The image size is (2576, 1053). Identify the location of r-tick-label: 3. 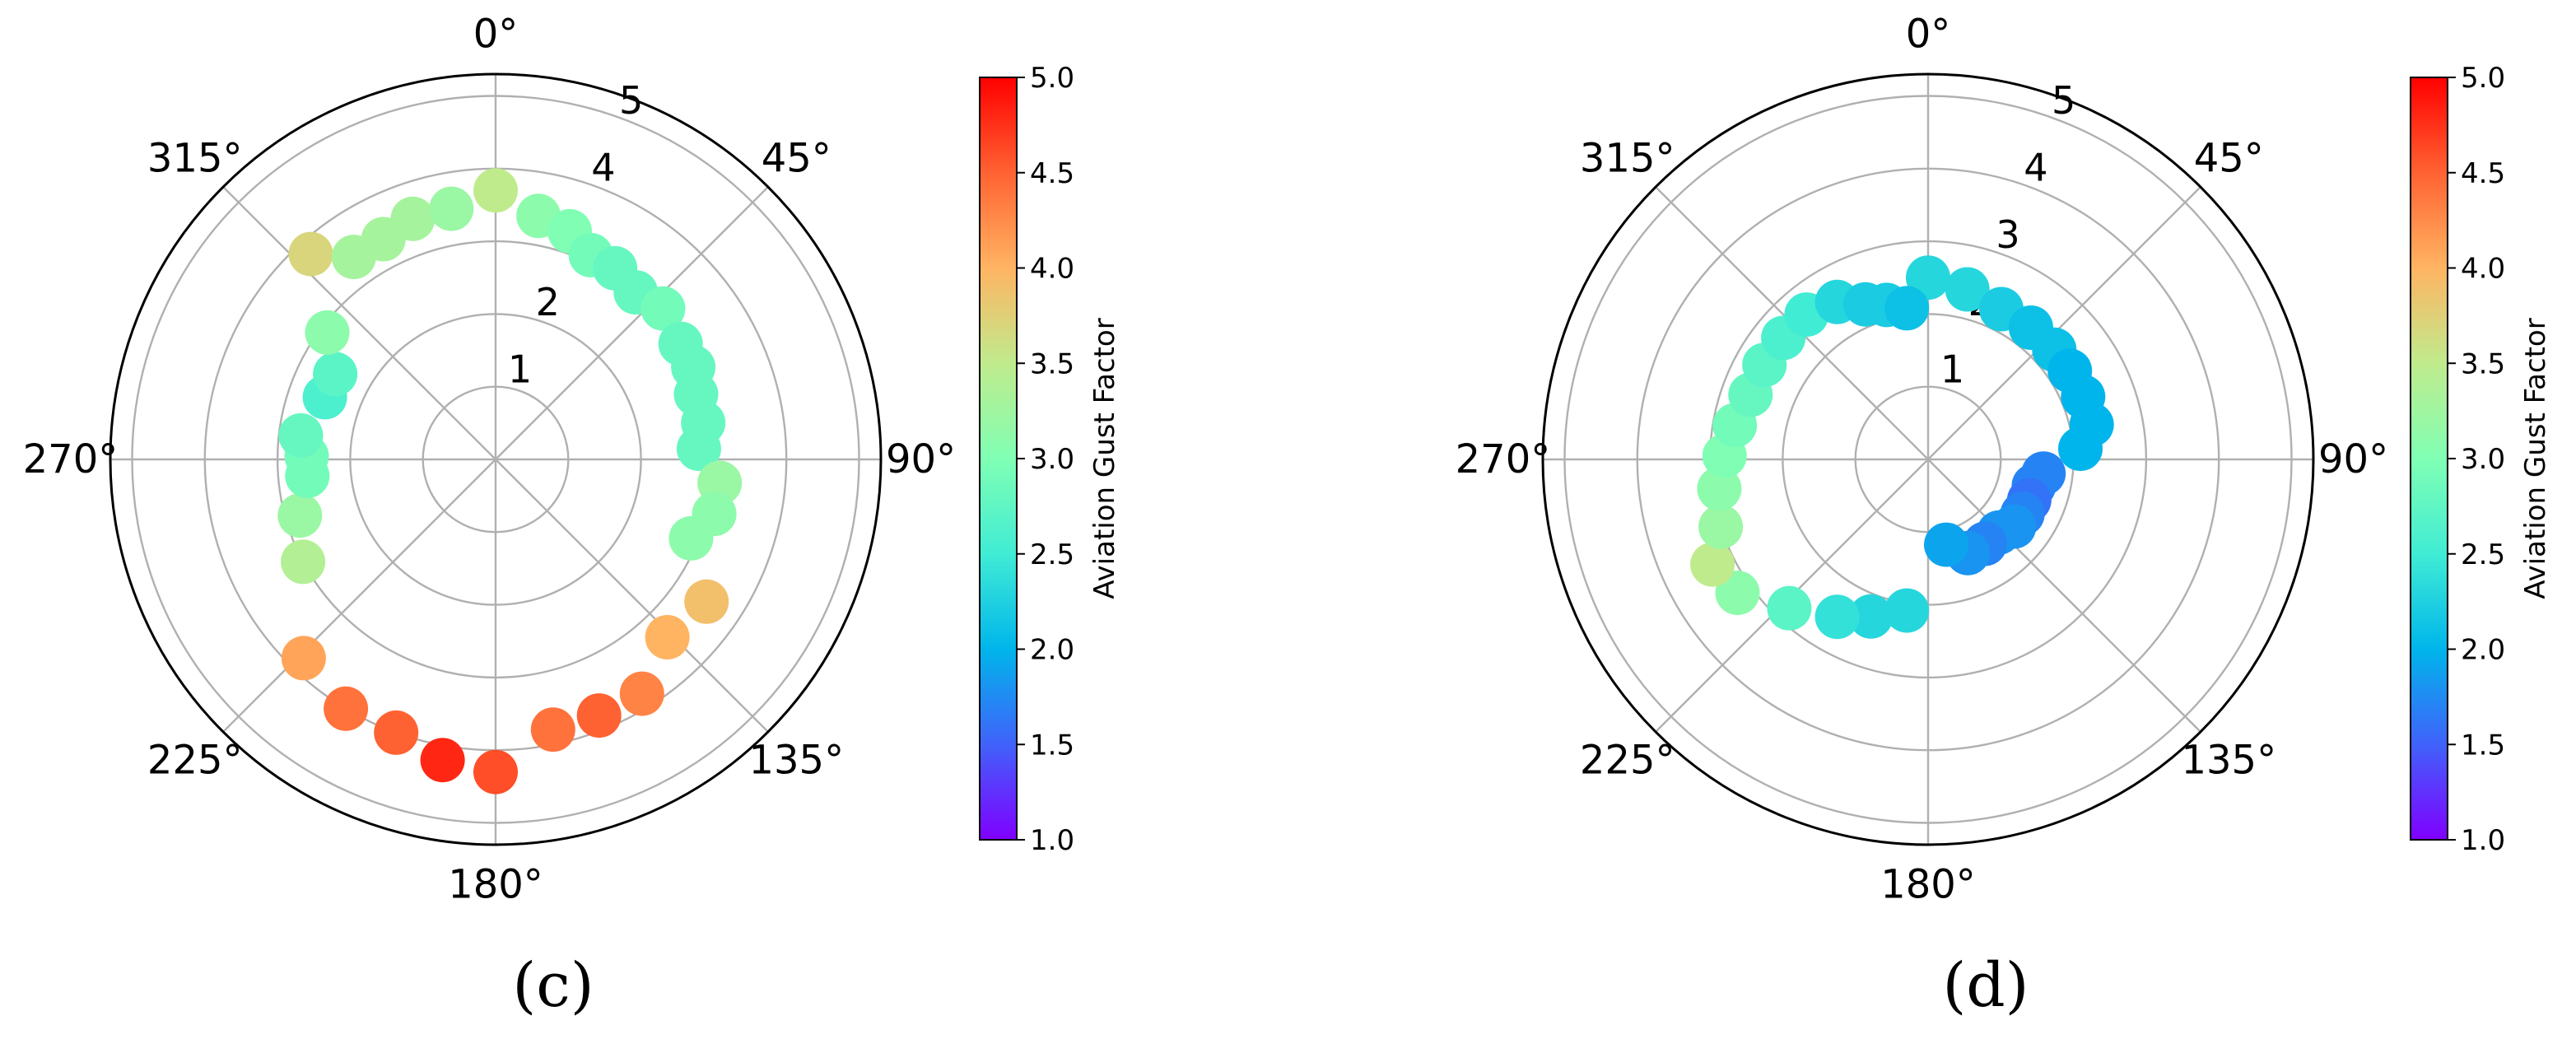
(2007, 234).